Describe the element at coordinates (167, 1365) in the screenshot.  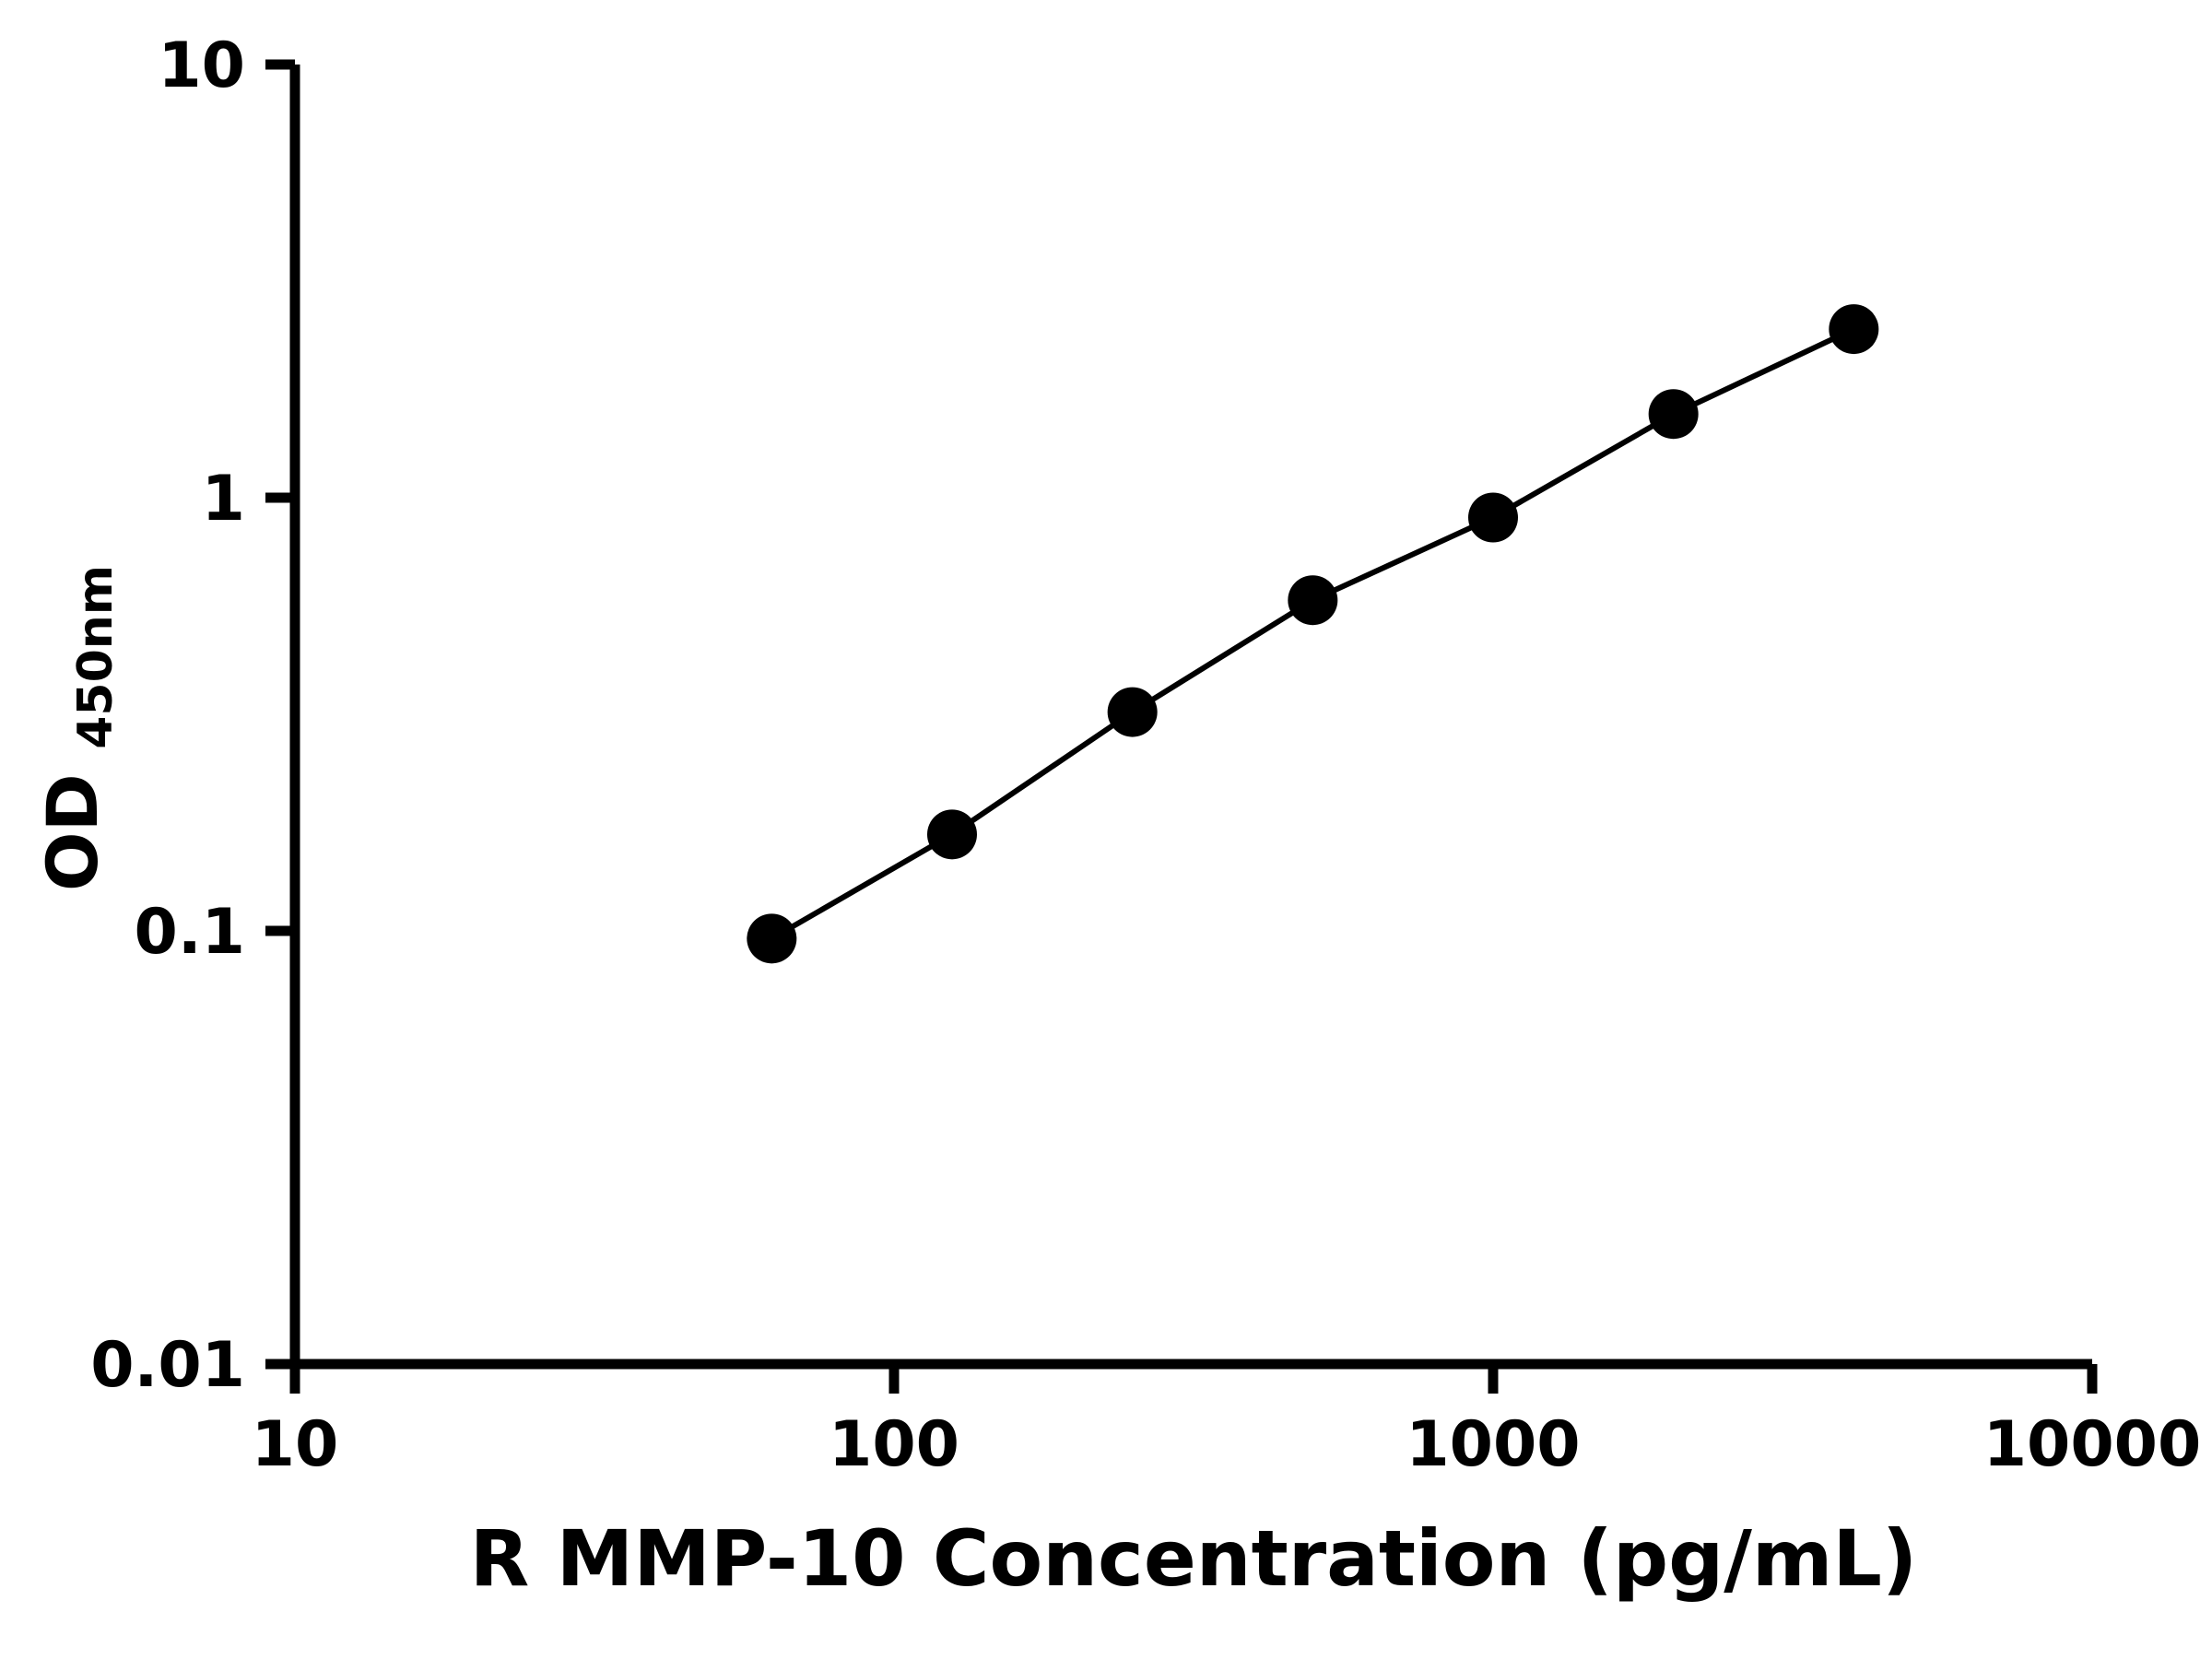
I see `y-tick-label: 0.01` at that location.